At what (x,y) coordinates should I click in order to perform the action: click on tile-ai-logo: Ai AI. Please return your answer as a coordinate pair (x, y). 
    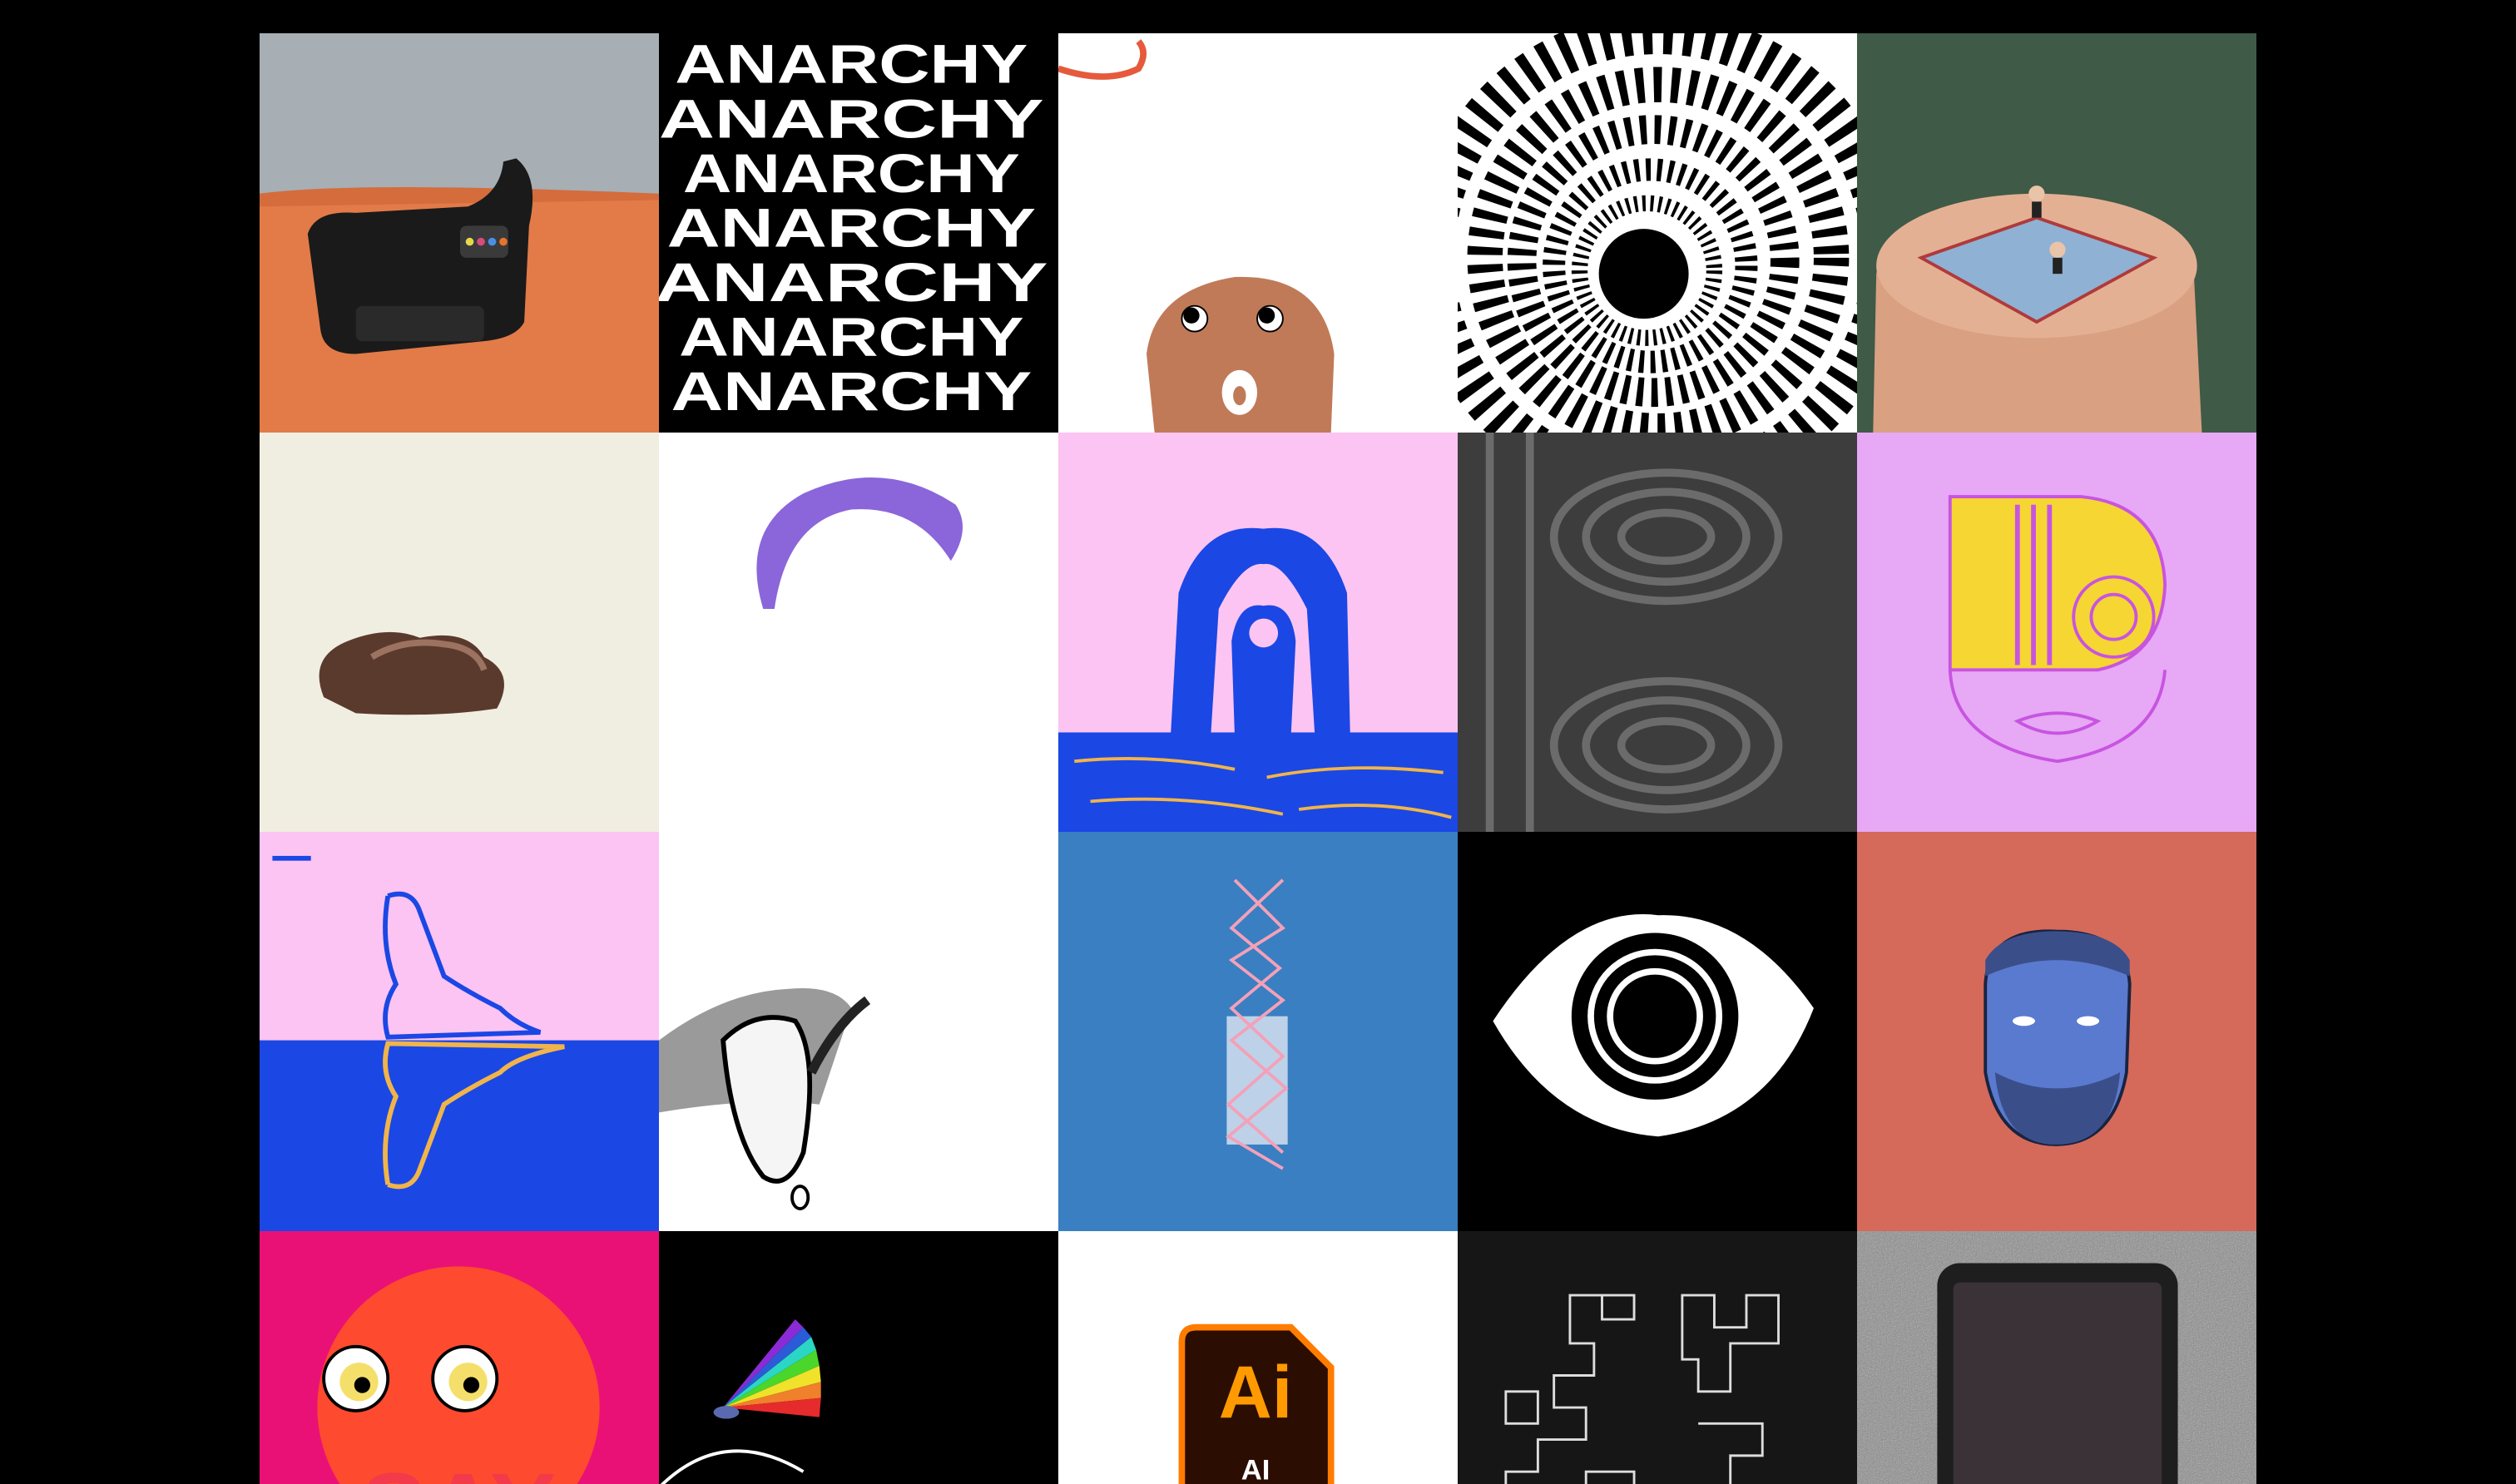
    Looking at the image, I should click on (1258, 1357).